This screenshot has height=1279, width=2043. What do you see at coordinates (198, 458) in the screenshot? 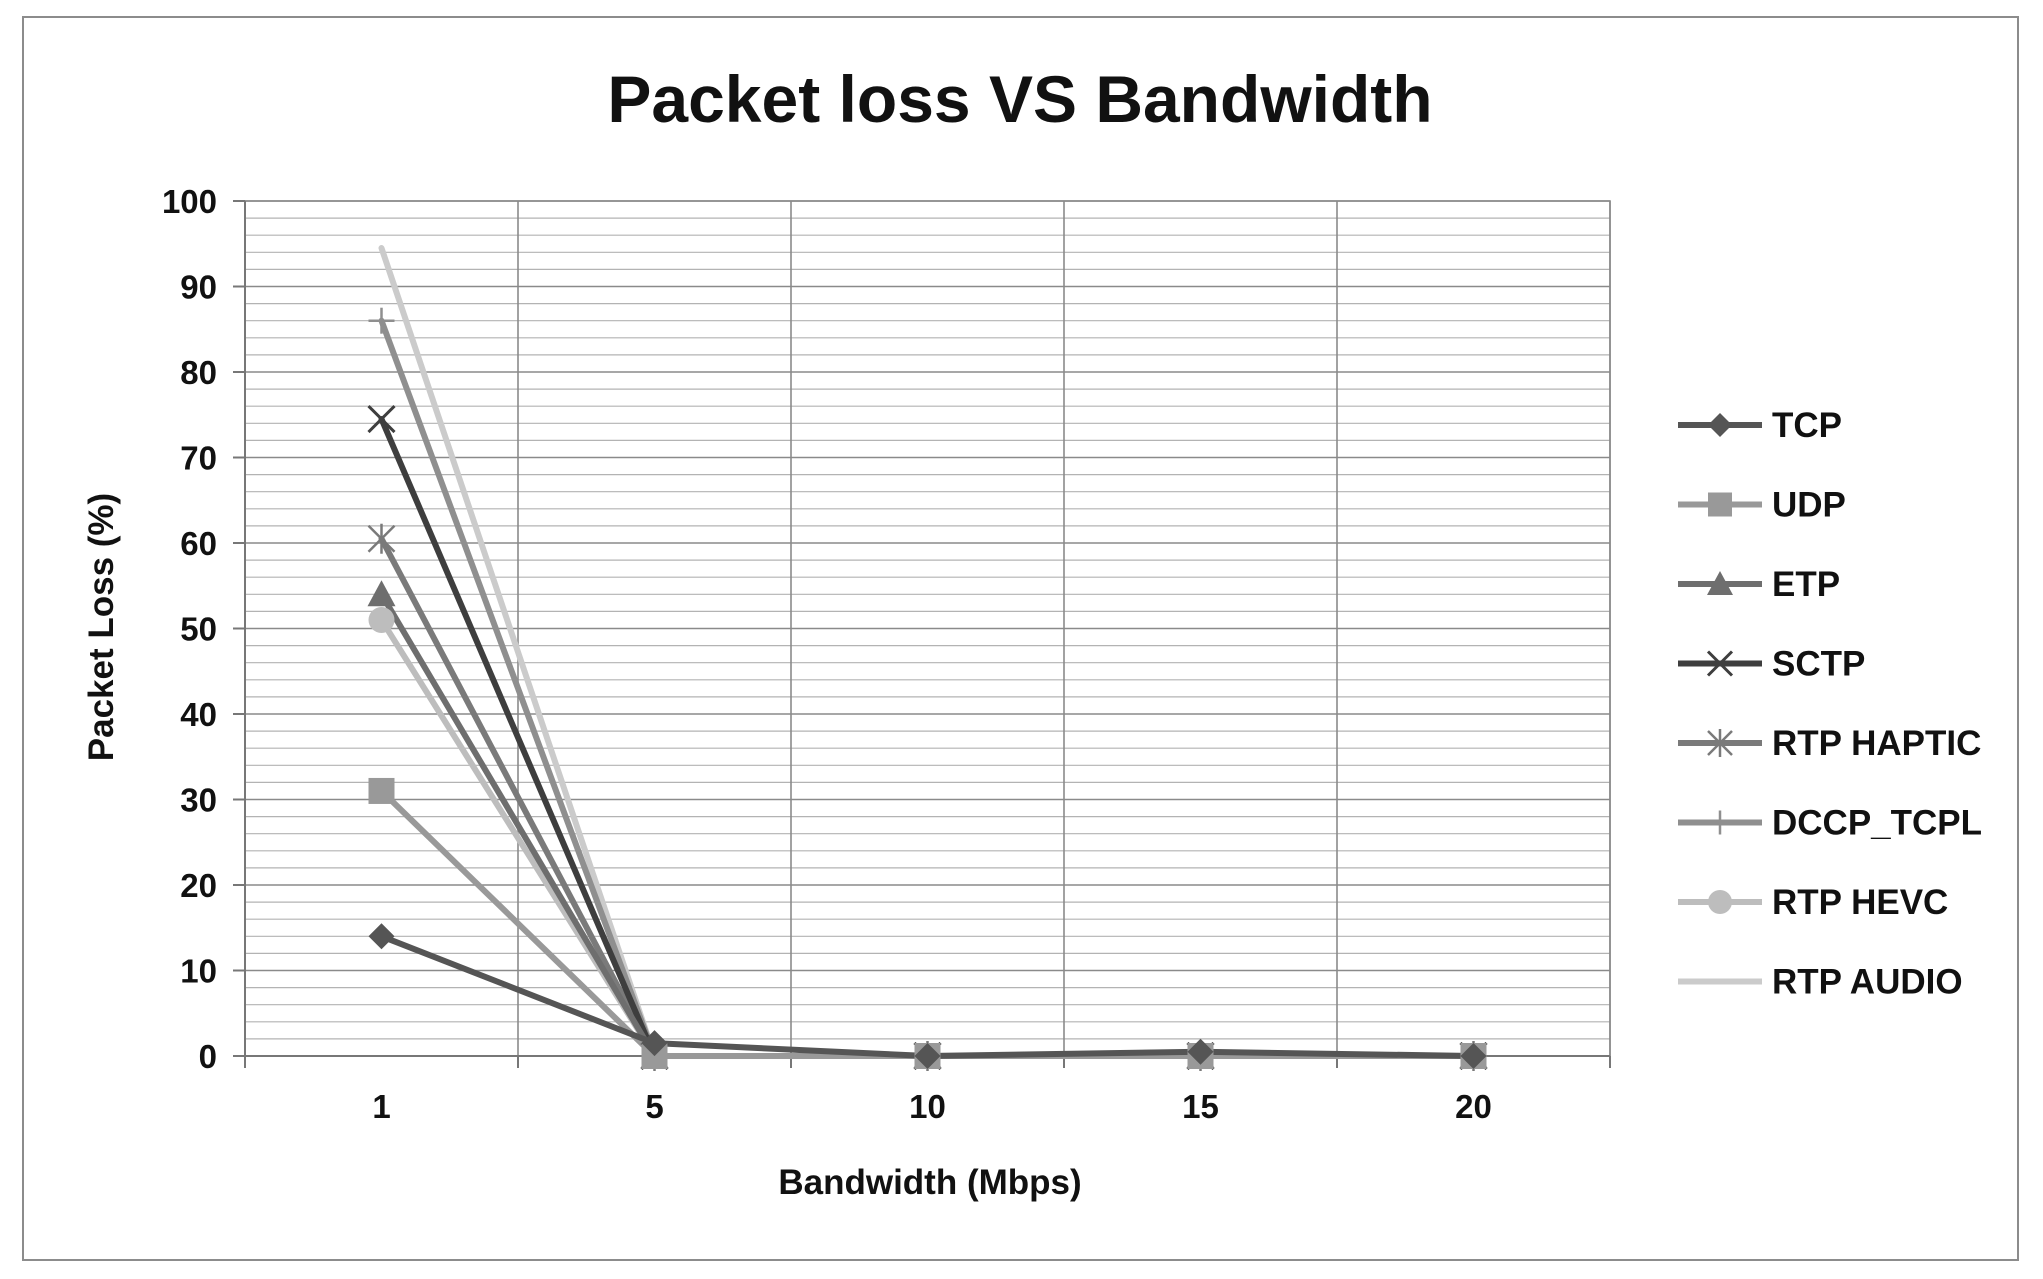
I see `y-tick-label: 70` at bounding box center [198, 458].